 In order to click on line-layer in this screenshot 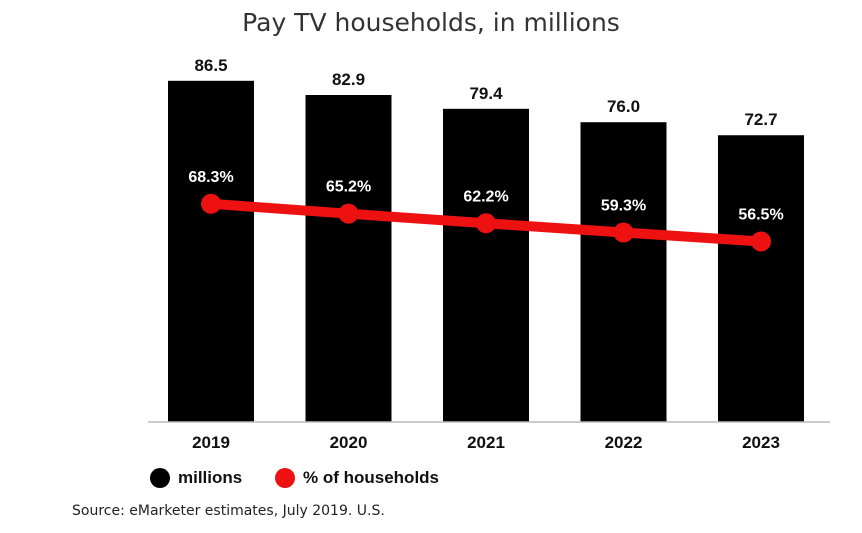, I will do `click(486, 222)`.